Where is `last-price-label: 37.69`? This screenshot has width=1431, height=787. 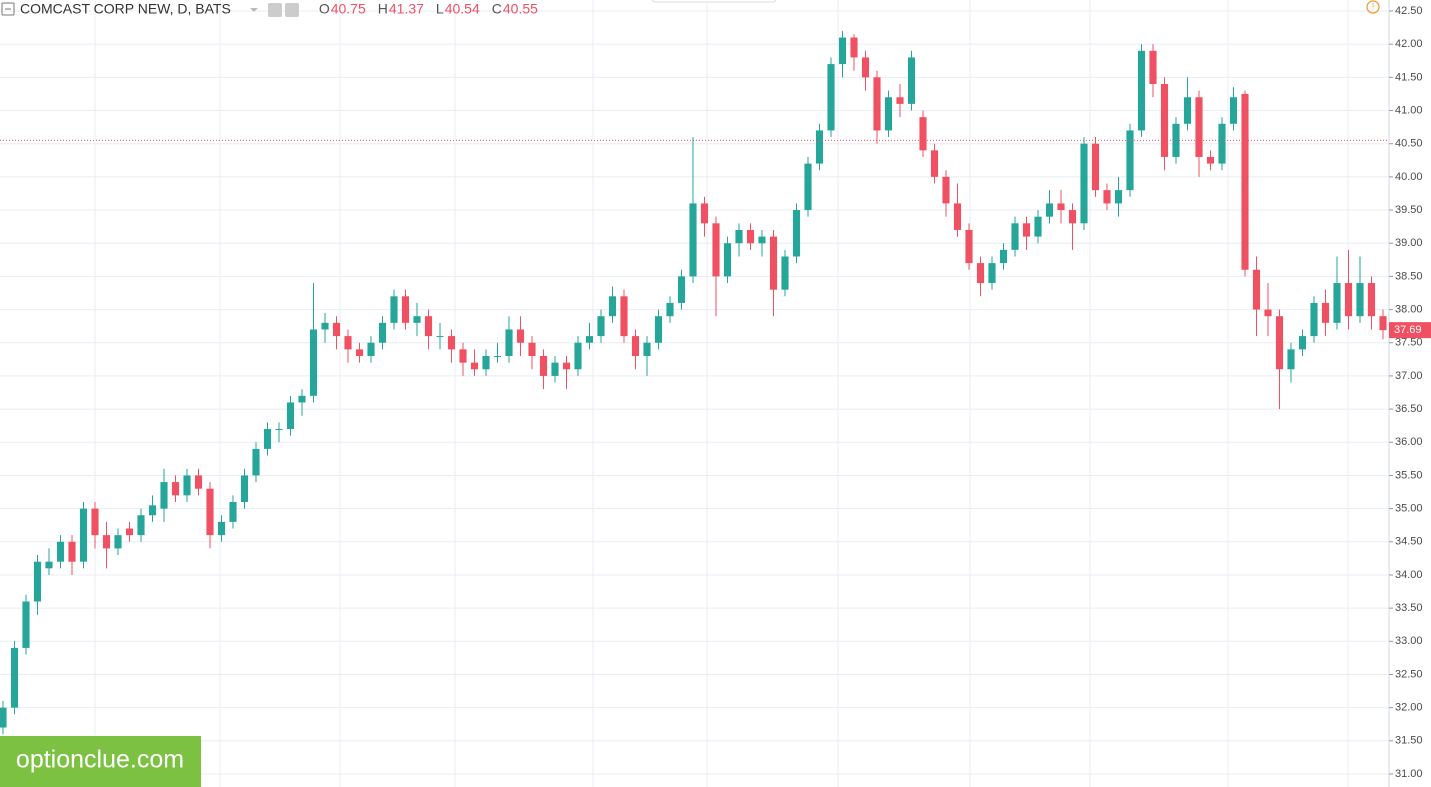 last-price-label: 37.69 is located at coordinates (1408, 330).